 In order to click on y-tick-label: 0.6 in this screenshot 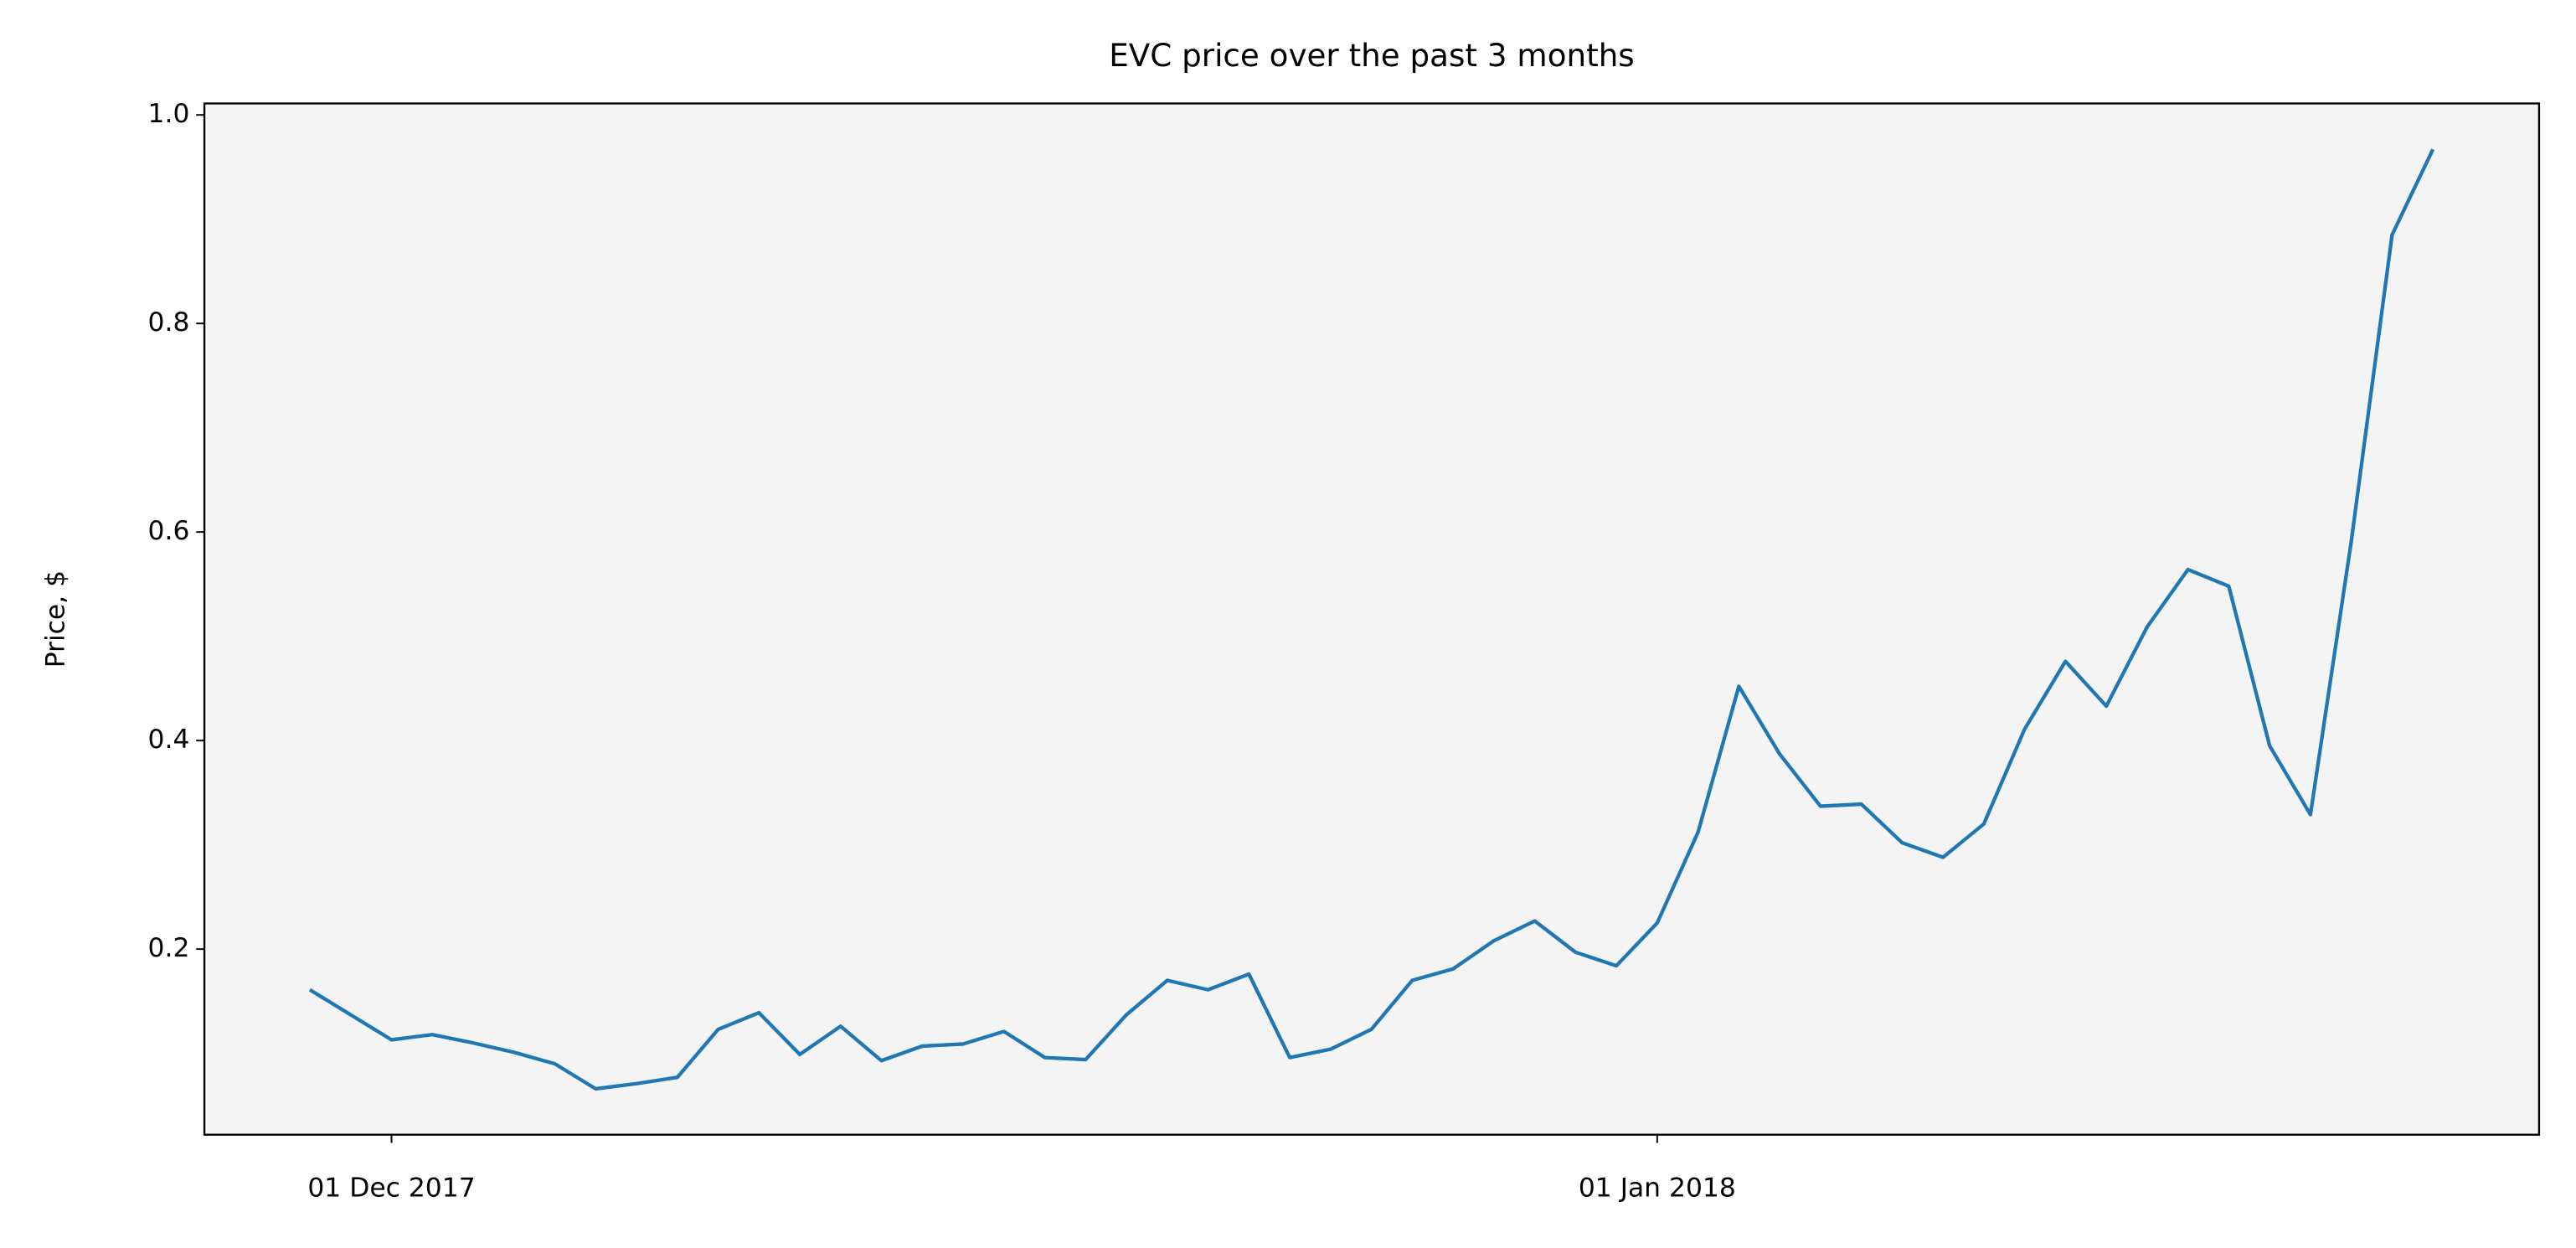, I will do `click(169, 531)`.